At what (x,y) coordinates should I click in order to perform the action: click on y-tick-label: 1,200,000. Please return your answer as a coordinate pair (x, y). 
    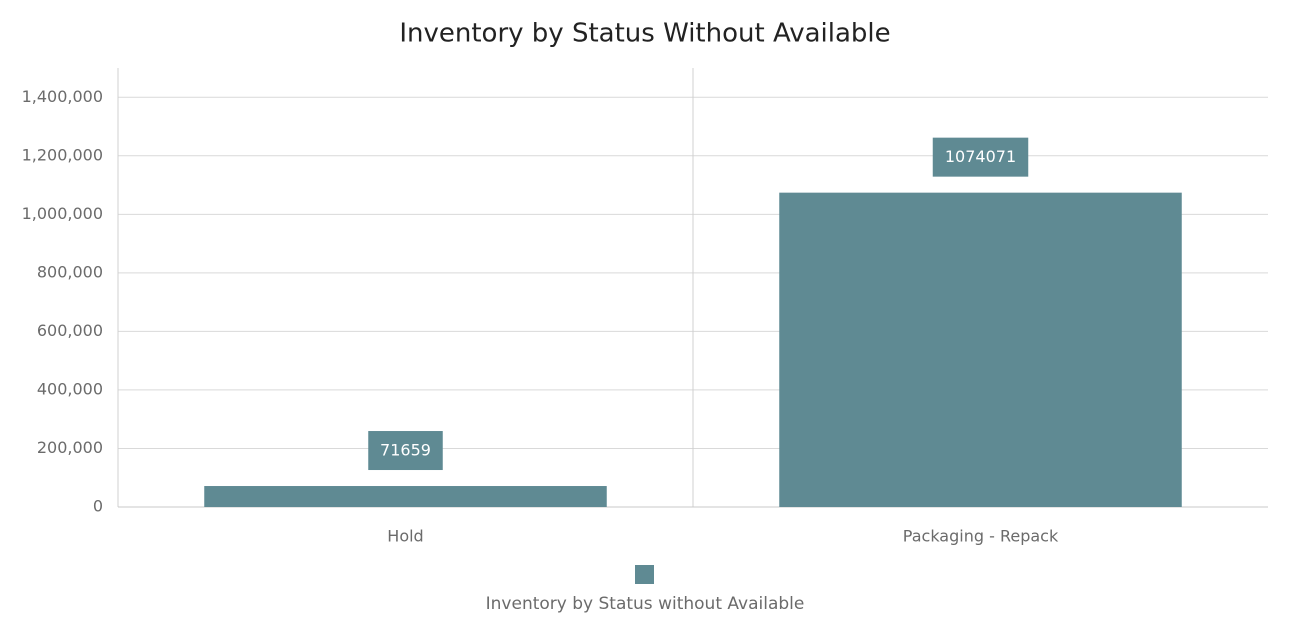
    Looking at the image, I should click on (62, 154).